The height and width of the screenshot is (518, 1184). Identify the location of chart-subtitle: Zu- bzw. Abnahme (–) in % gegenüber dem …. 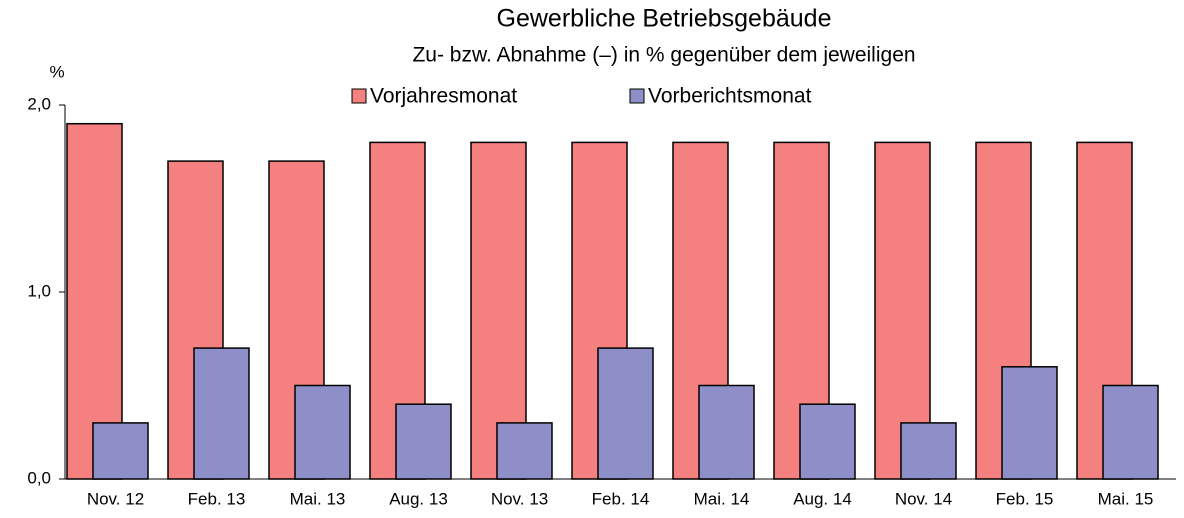
(663, 55).